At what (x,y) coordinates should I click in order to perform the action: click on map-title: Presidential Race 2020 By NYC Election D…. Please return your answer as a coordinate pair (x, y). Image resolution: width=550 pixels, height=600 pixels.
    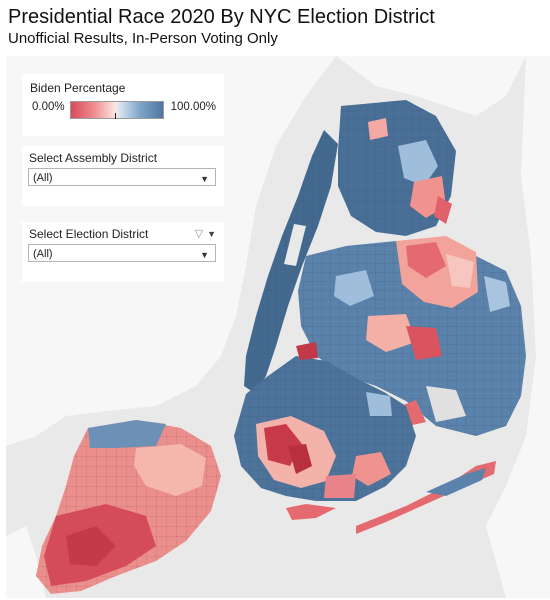
    Looking at the image, I should click on (221, 17).